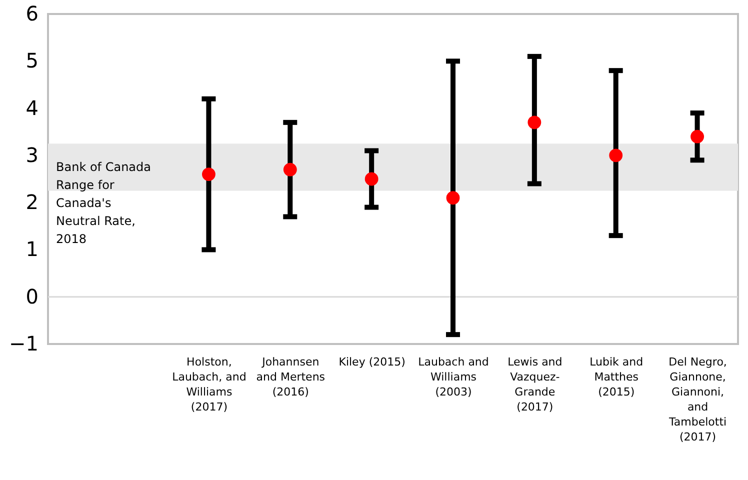  What do you see at coordinates (32, 202) in the screenshot?
I see `y-tick-label: 2` at bounding box center [32, 202].